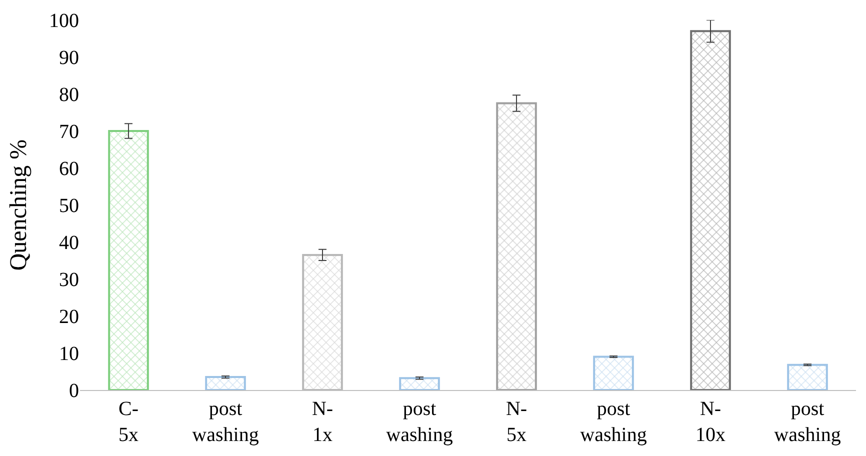 The image size is (866, 456). What do you see at coordinates (517, 422) in the screenshot?
I see `x-tick-label: N- 5x` at bounding box center [517, 422].